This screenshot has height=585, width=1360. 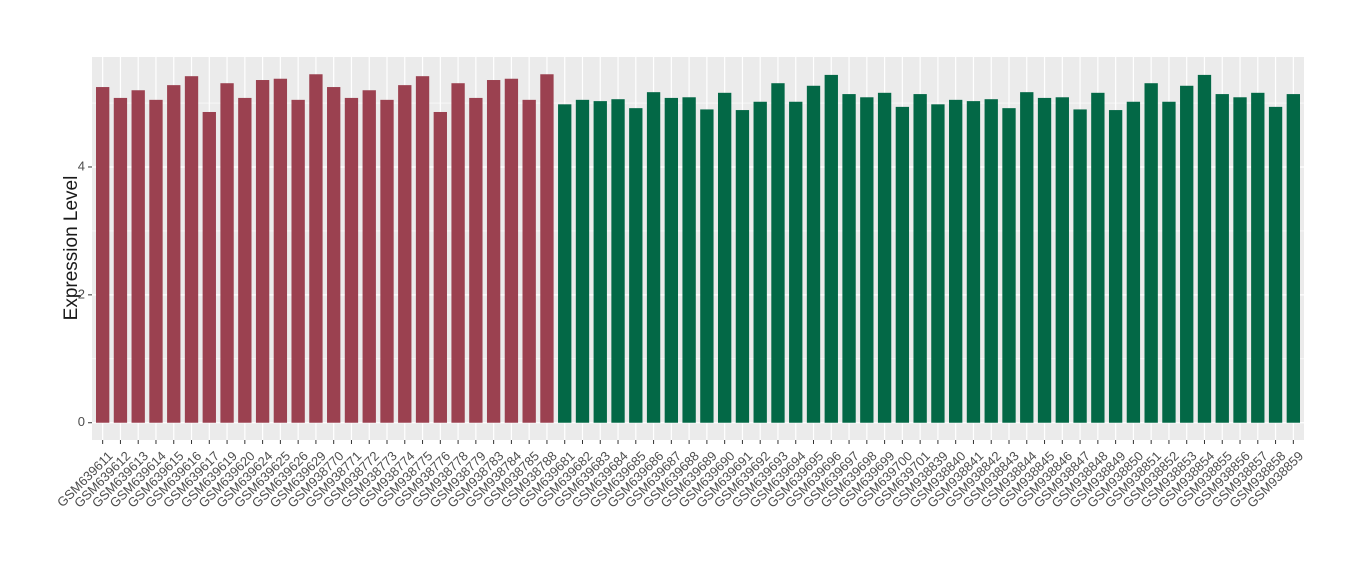 I want to click on y-tick-label: 2, so click(x=81, y=293).